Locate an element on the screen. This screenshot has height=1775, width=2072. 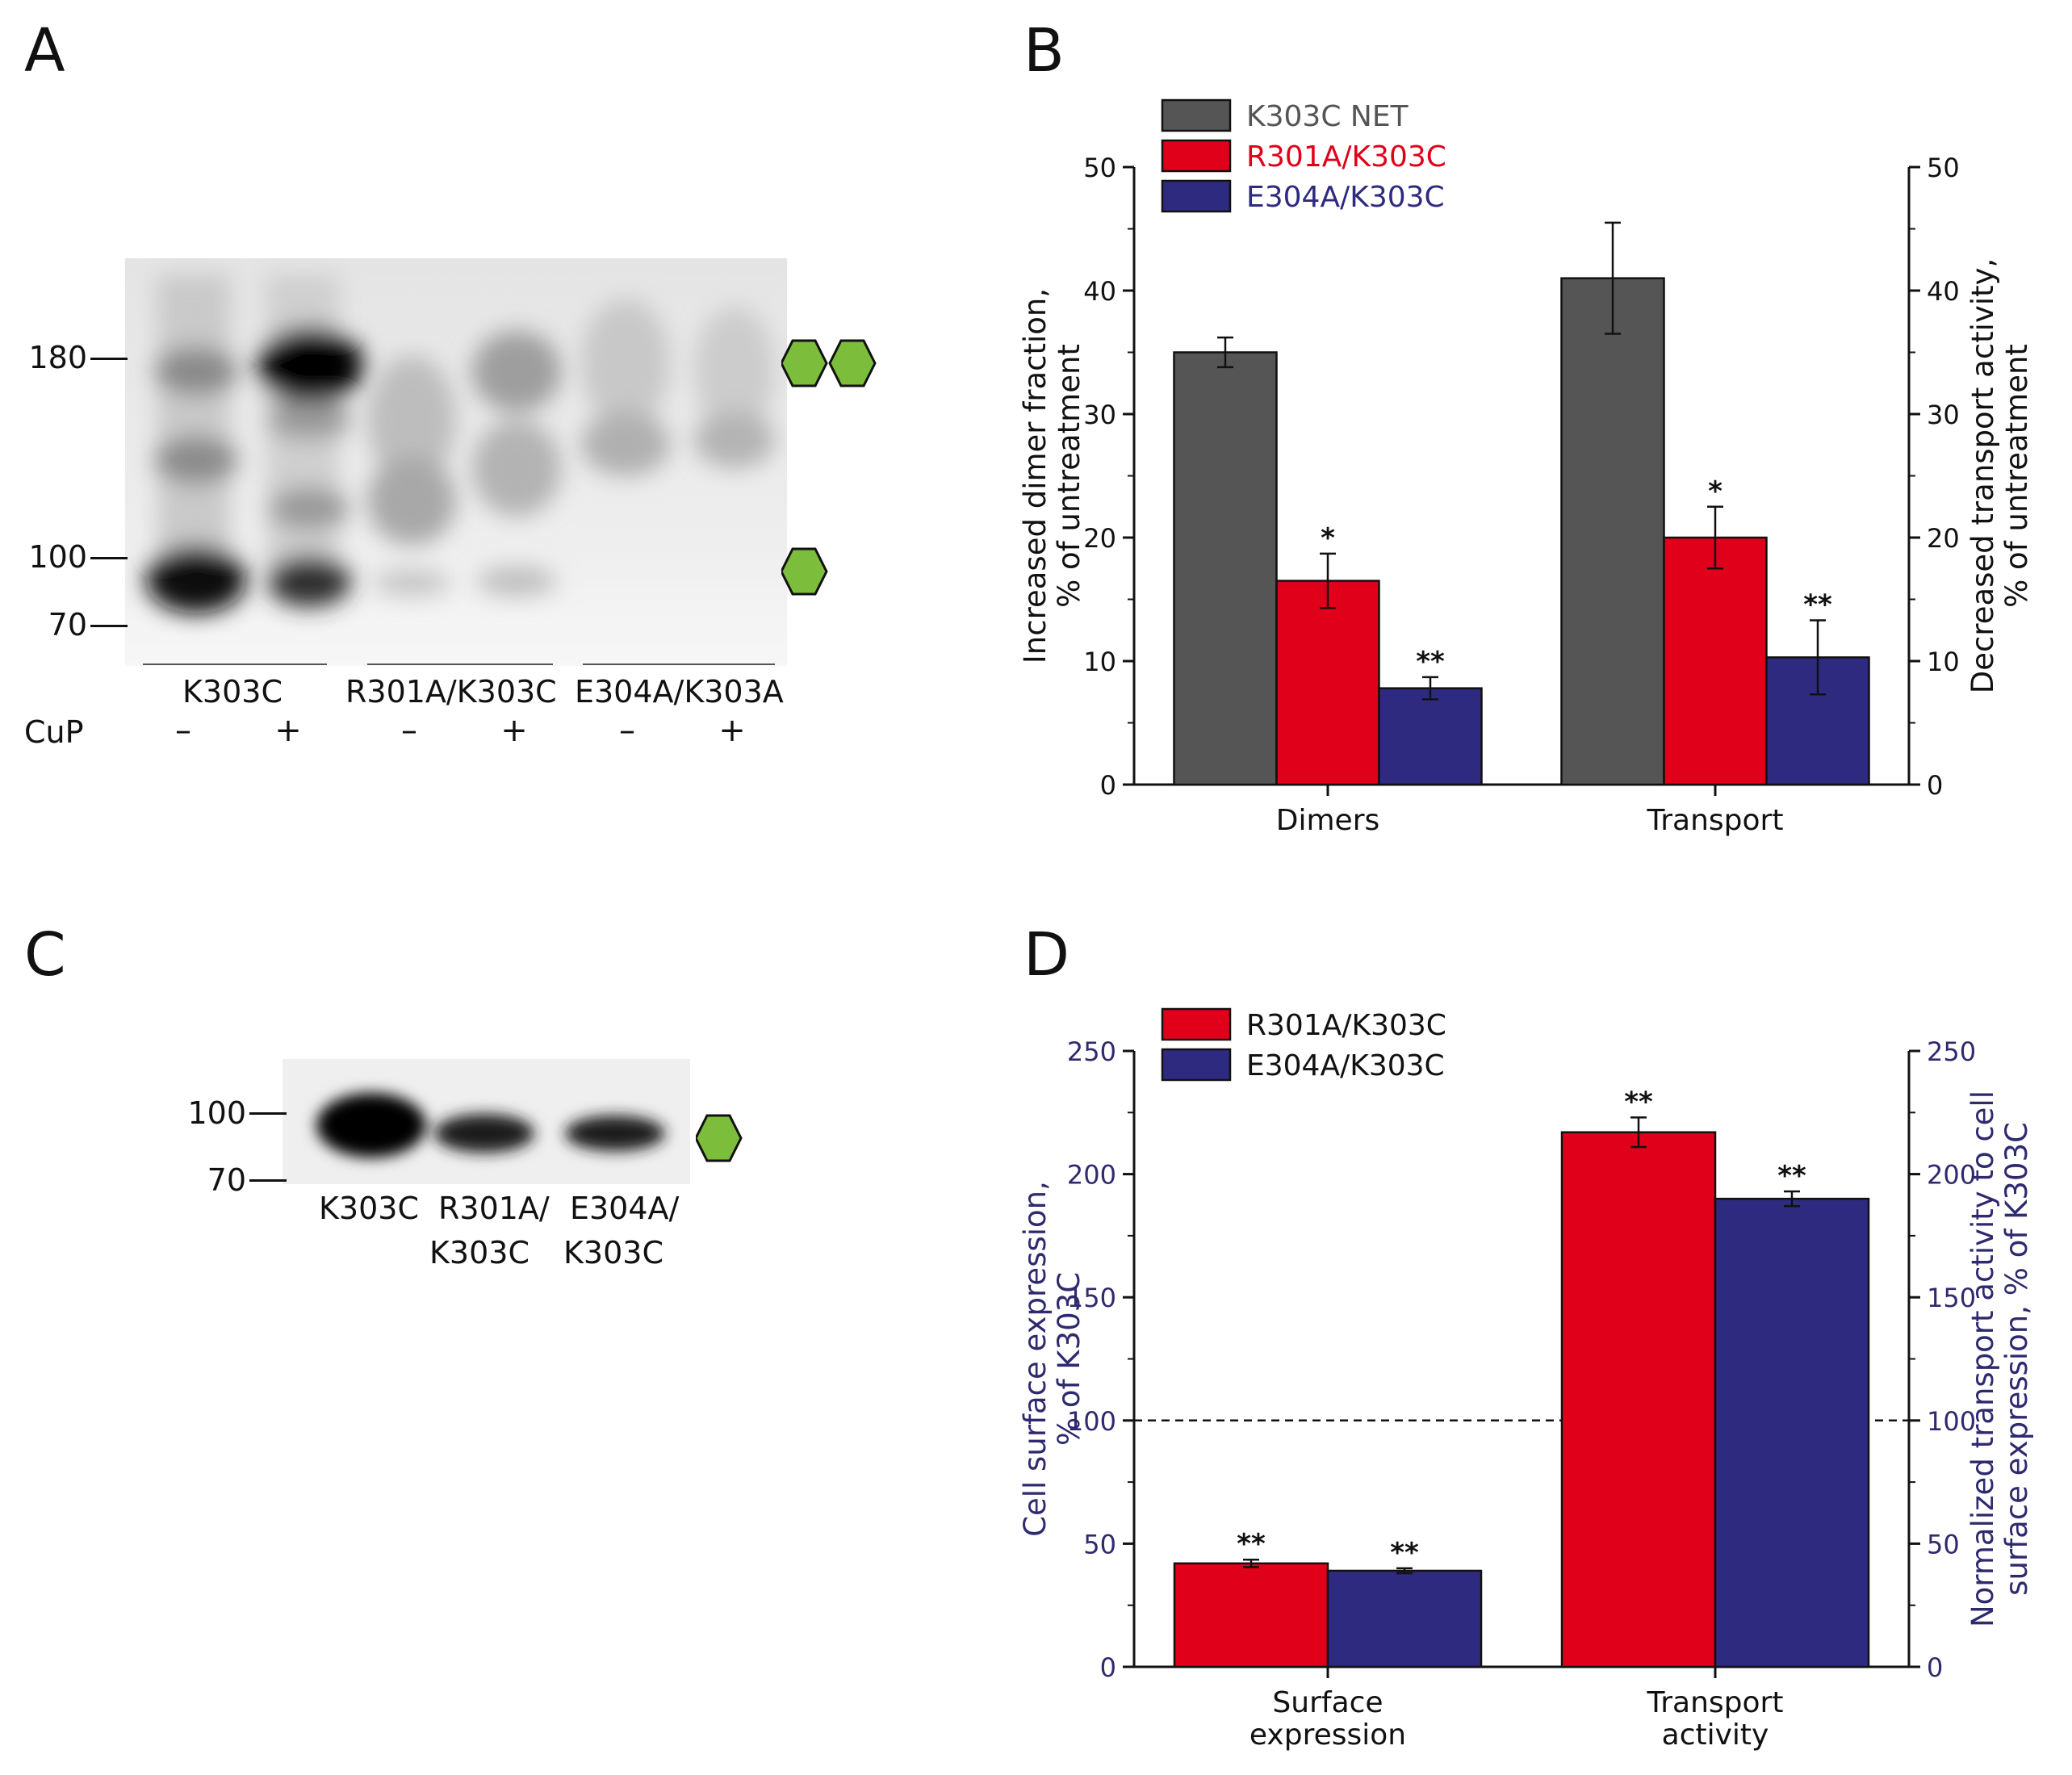
lane-4-bands is located at coordinates (516, 463).